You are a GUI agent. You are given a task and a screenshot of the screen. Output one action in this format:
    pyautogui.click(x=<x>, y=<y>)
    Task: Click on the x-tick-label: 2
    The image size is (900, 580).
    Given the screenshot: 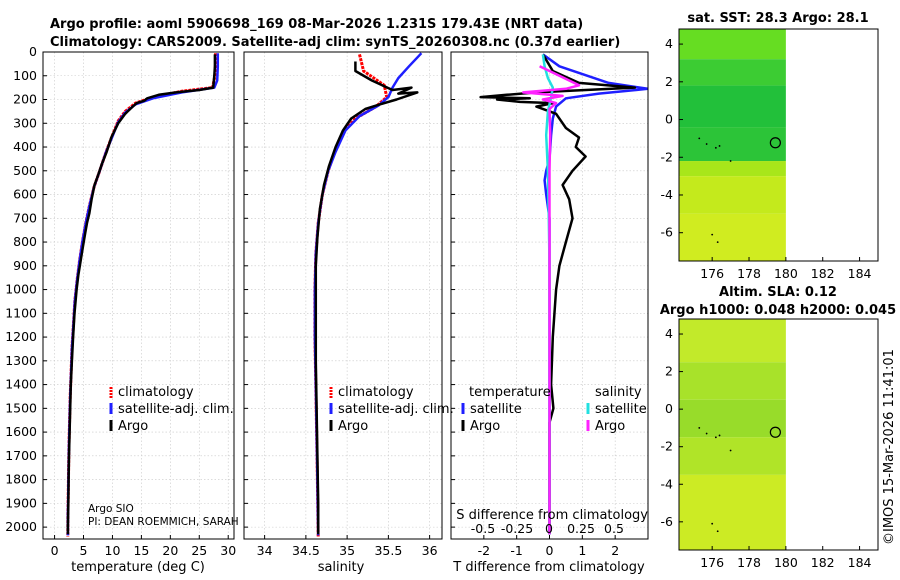 What is the action you would take?
    pyautogui.click(x=615, y=550)
    